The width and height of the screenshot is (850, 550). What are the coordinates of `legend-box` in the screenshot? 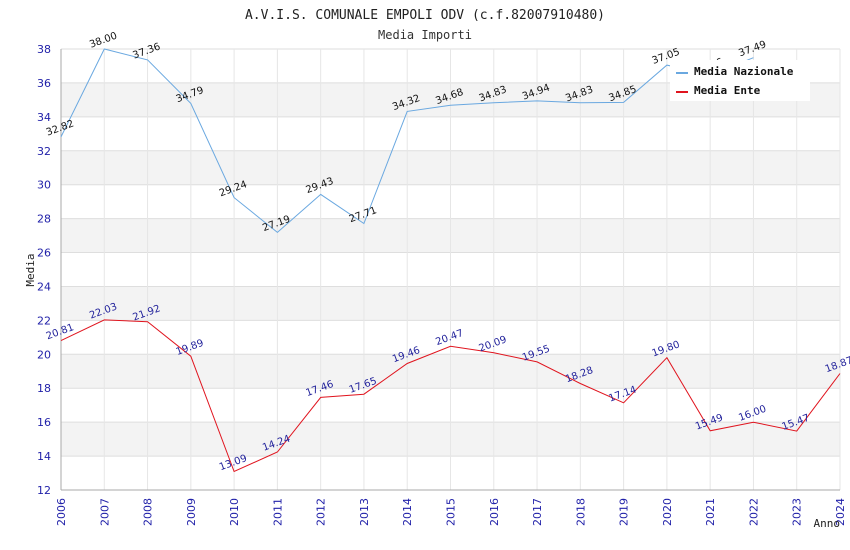 It's located at (740, 80).